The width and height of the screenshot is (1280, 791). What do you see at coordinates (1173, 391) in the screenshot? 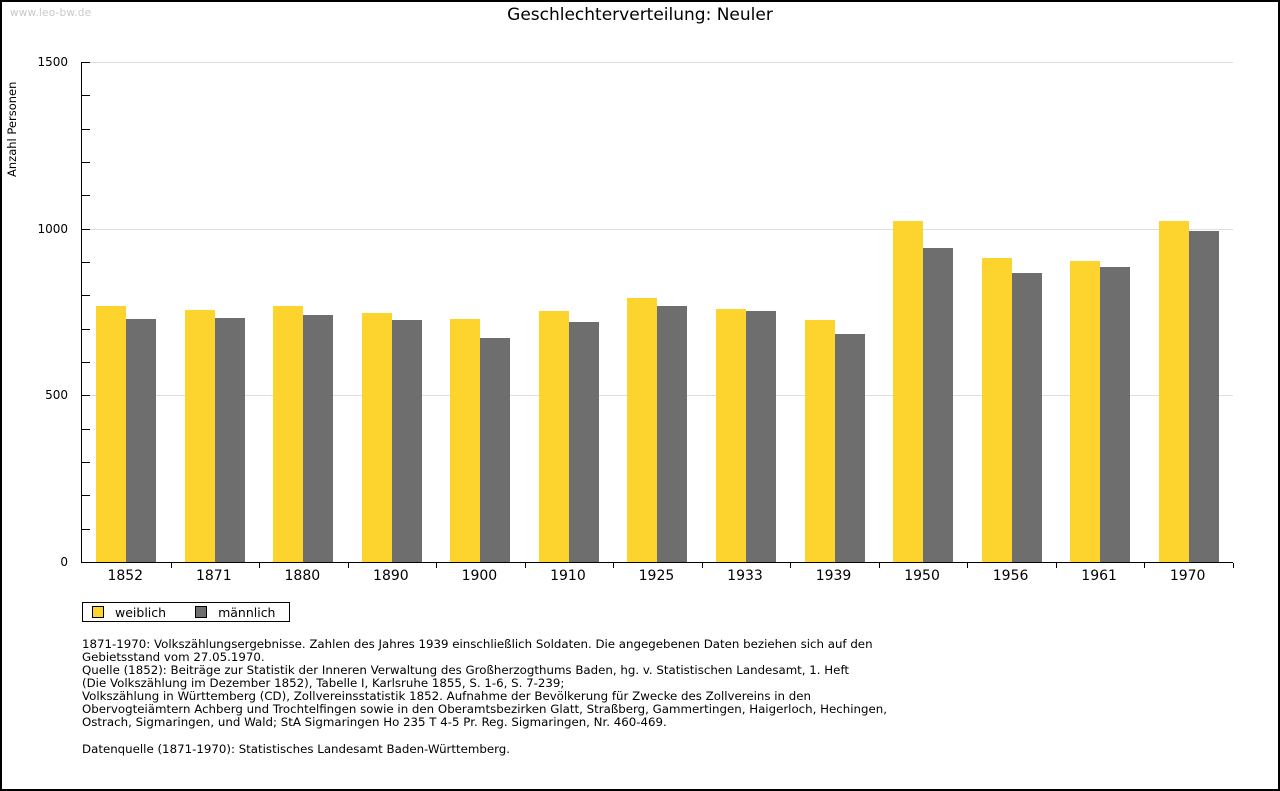
I see `bar-1970-weiblich` at bounding box center [1173, 391].